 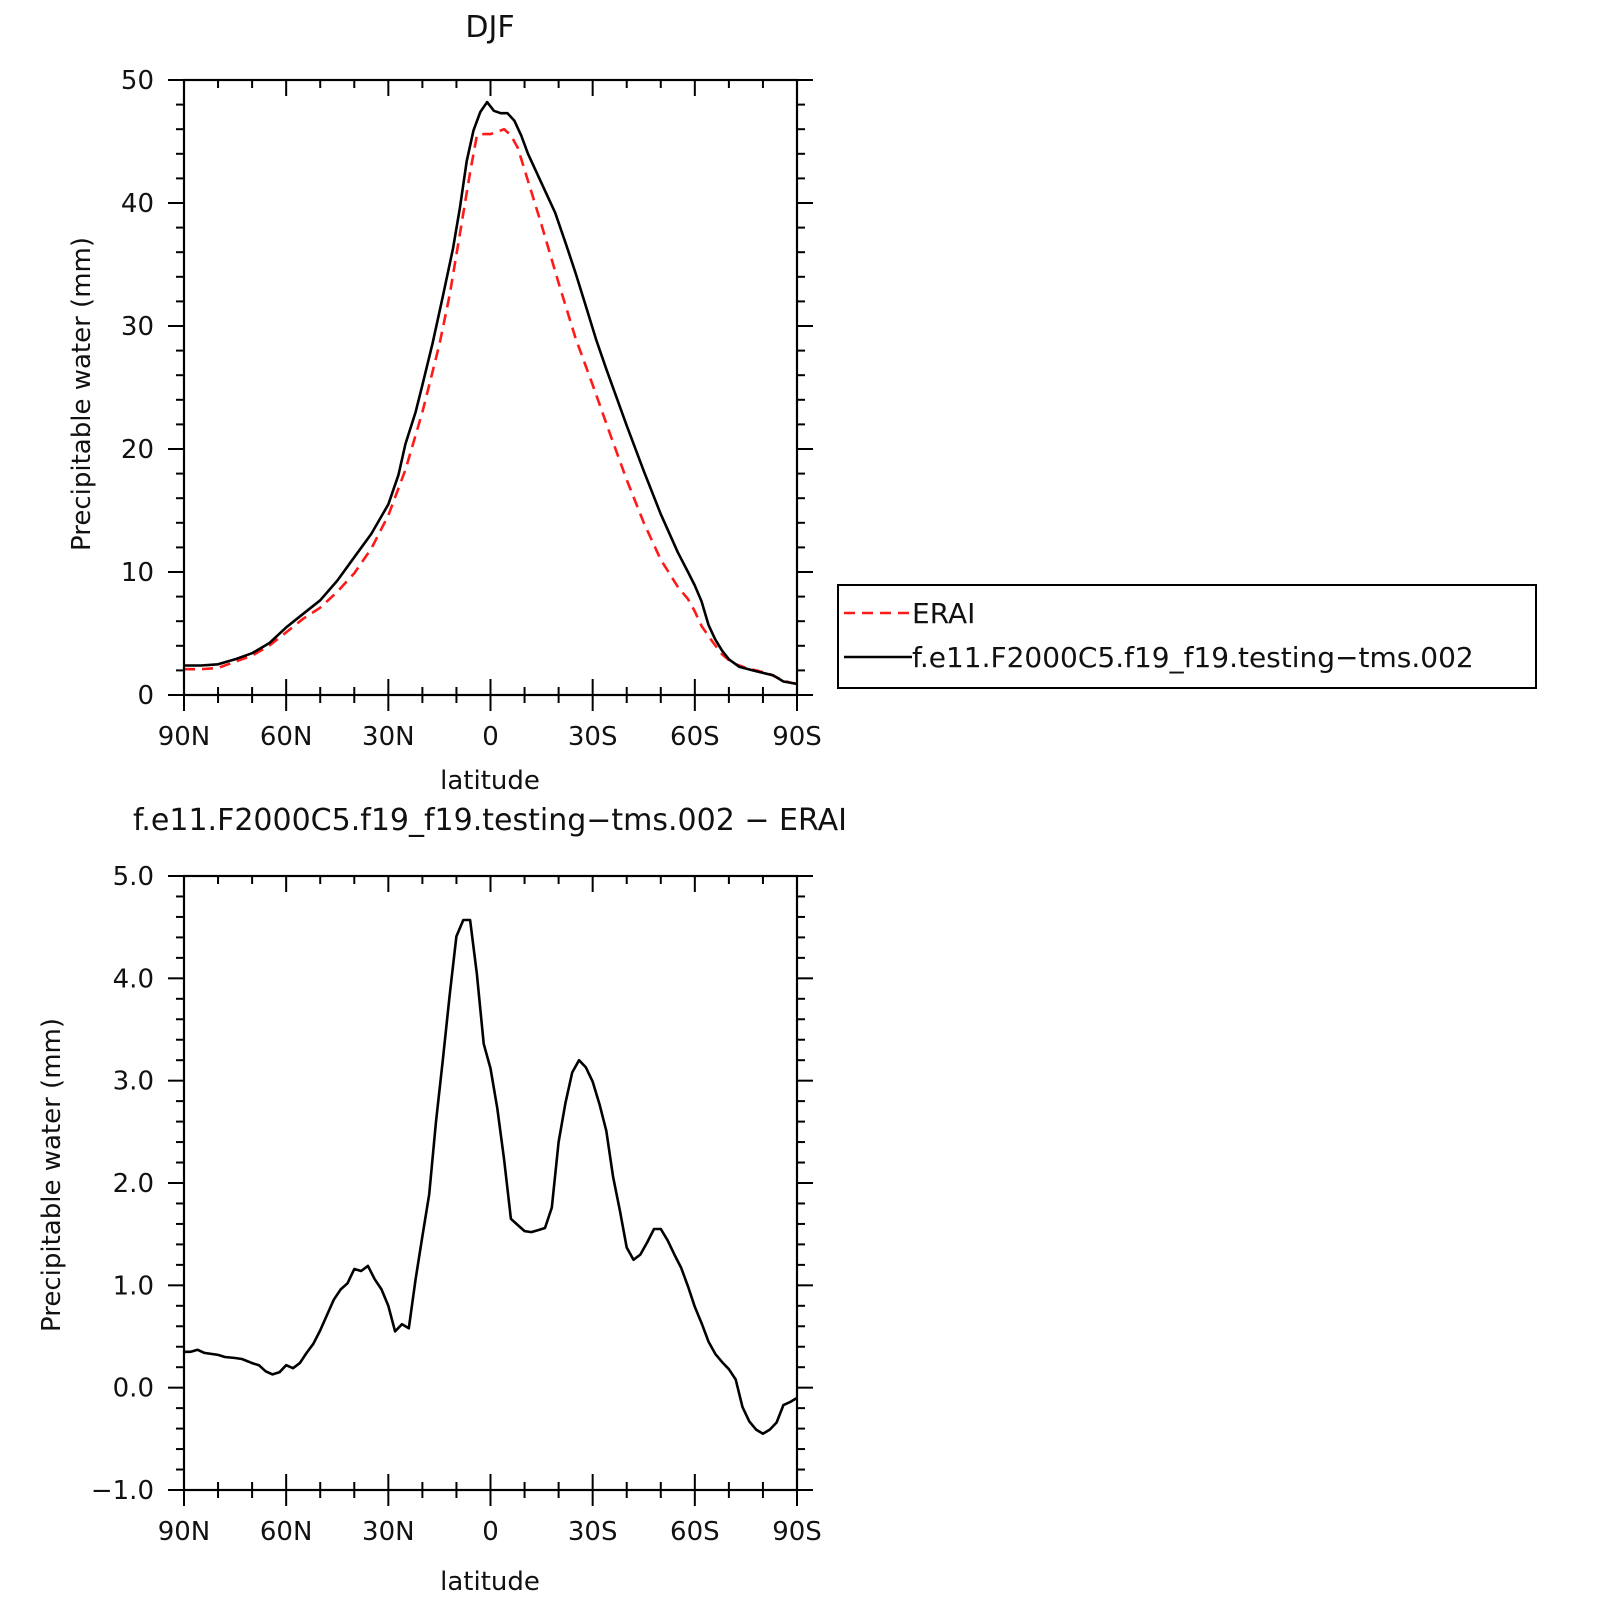 What do you see at coordinates (145, 696) in the screenshot?
I see `y-tick-label: 0` at bounding box center [145, 696].